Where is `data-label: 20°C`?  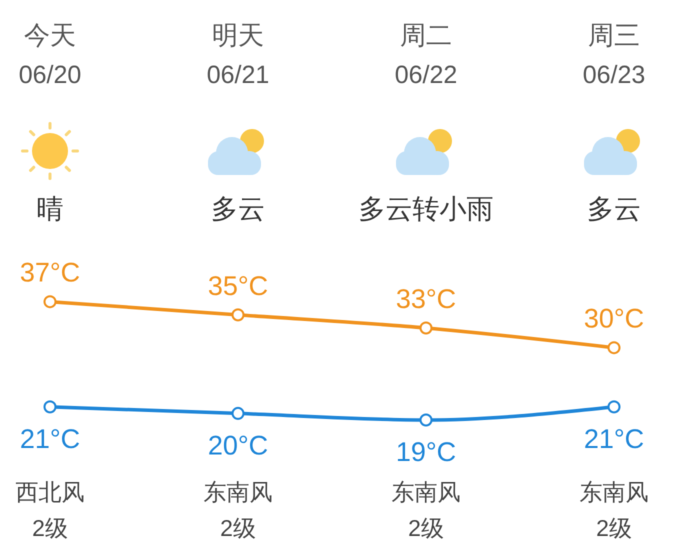 data-label: 20°C is located at coordinates (238, 445).